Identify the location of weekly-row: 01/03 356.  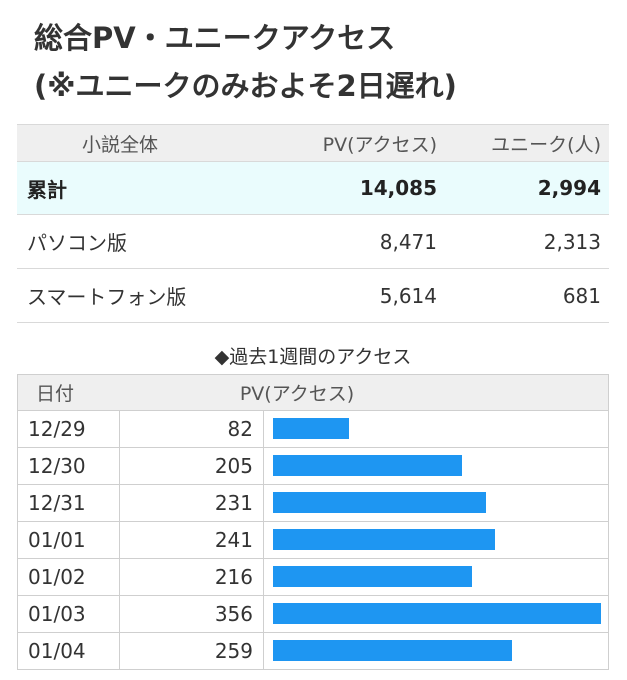
(313, 614).